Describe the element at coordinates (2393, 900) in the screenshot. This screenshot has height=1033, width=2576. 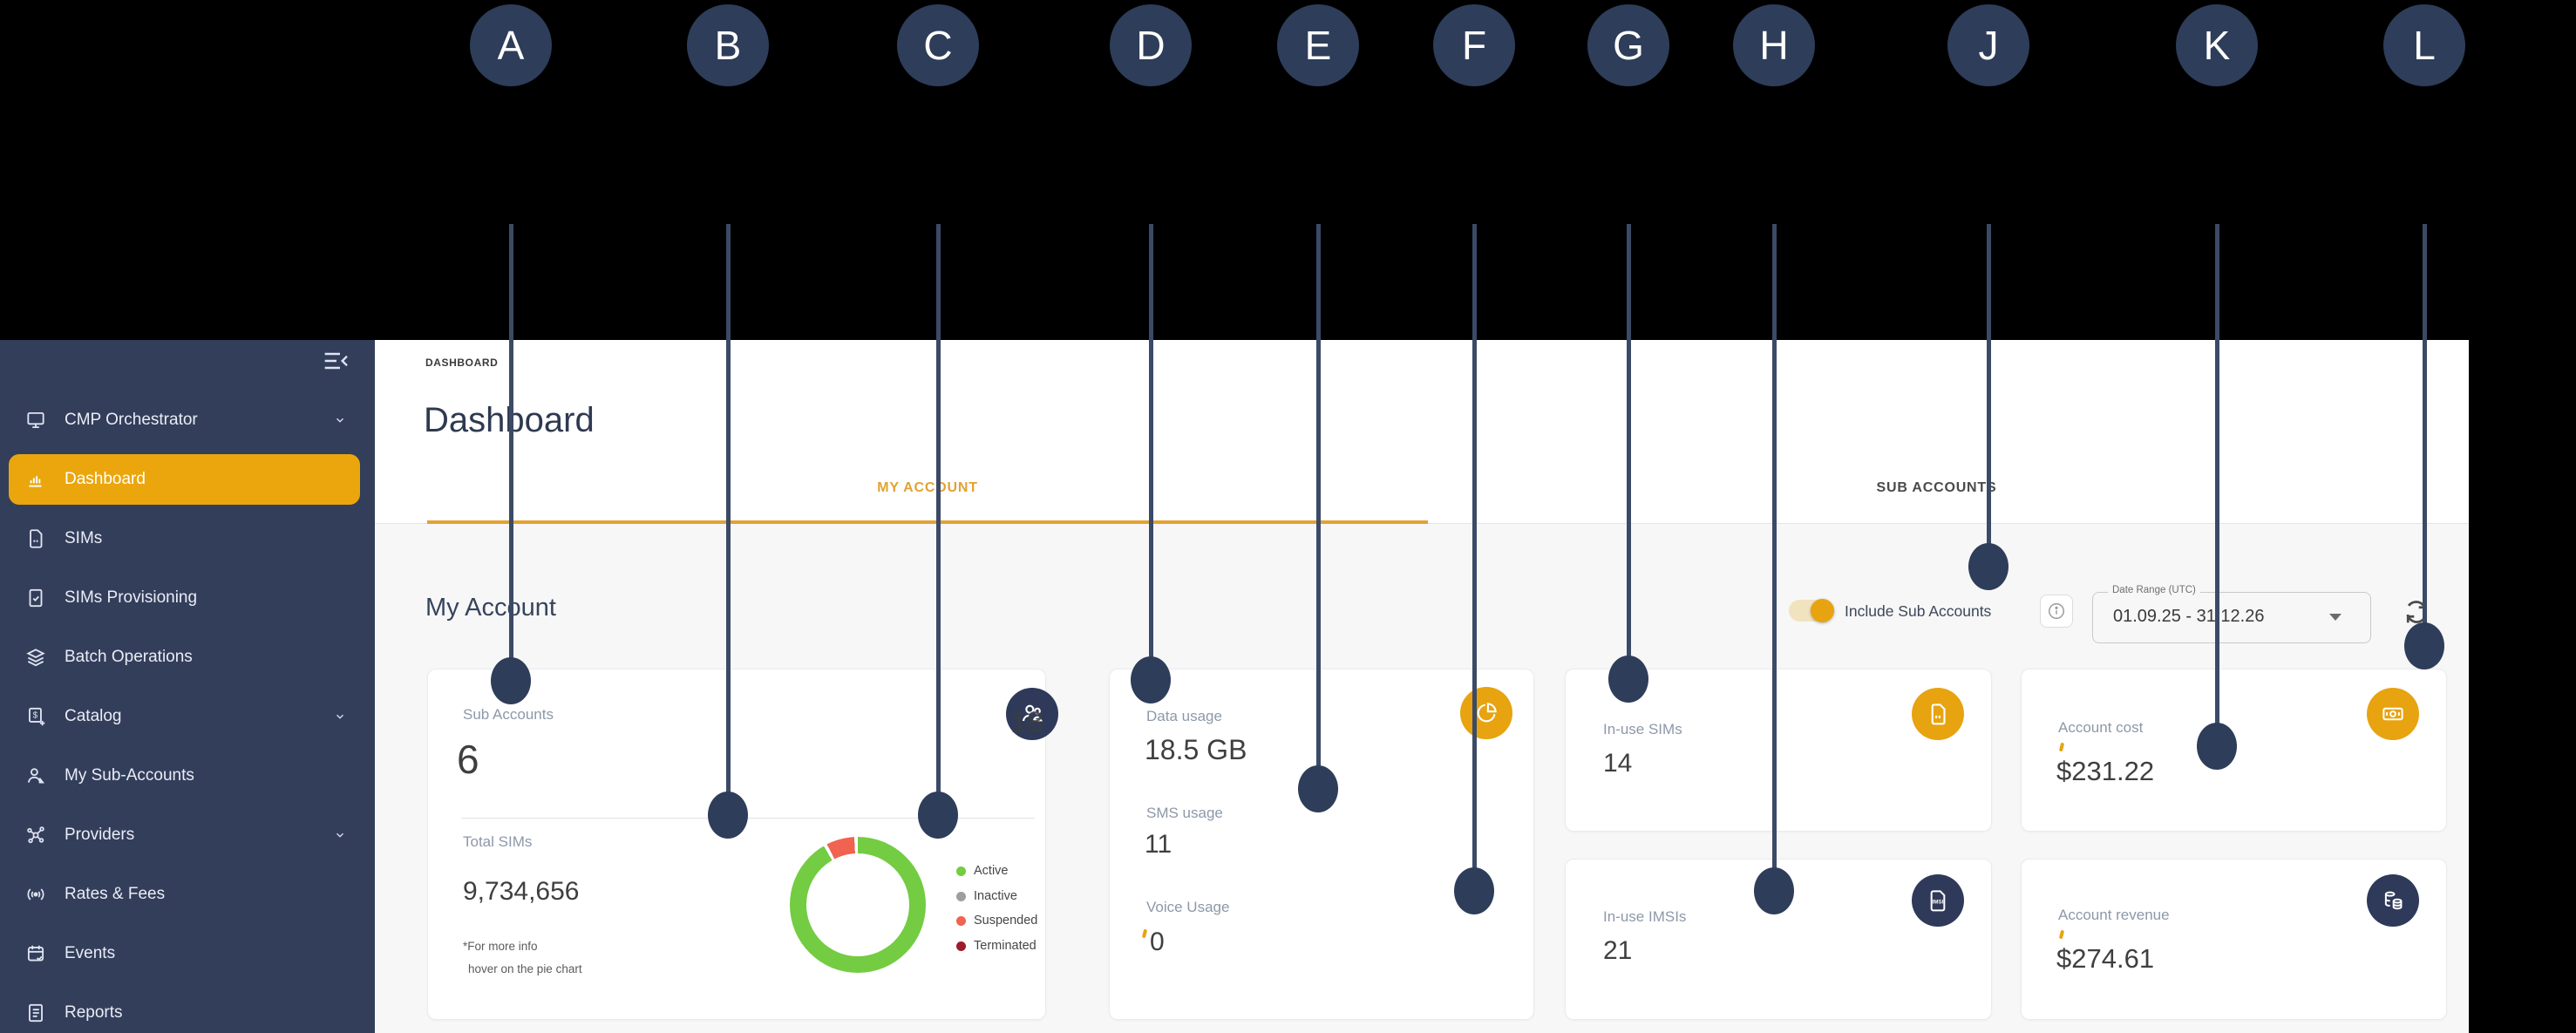
I see `coins-icon` at that location.